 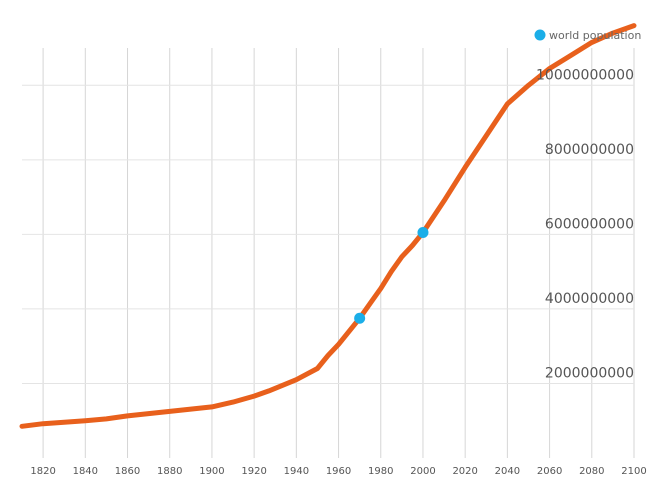 I want to click on x-tick-label-2080: 2080, so click(x=591, y=471).